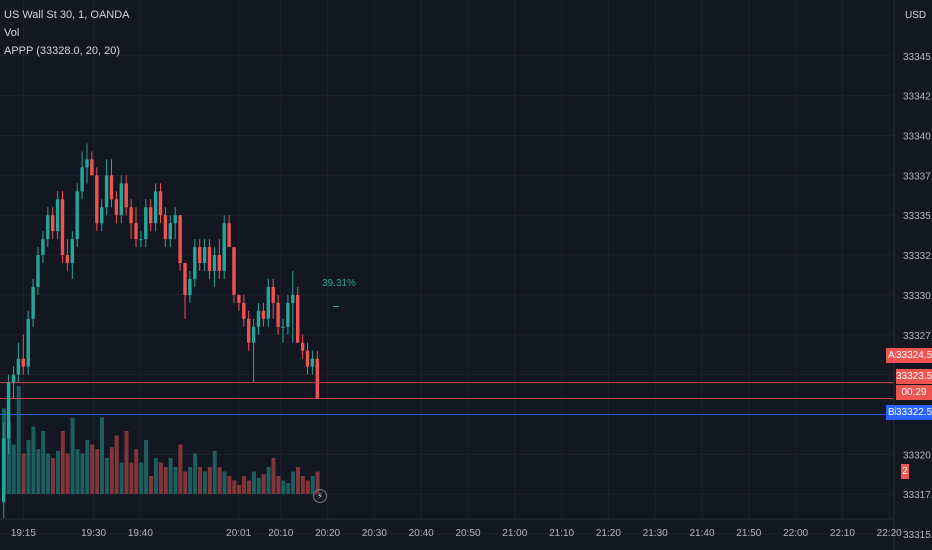 Image resolution: width=932 pixels, height=550 pixels. Describe the element at coordinates (93, 533) in the screenshot. I see `time-tick-label: 19:30` at that location.